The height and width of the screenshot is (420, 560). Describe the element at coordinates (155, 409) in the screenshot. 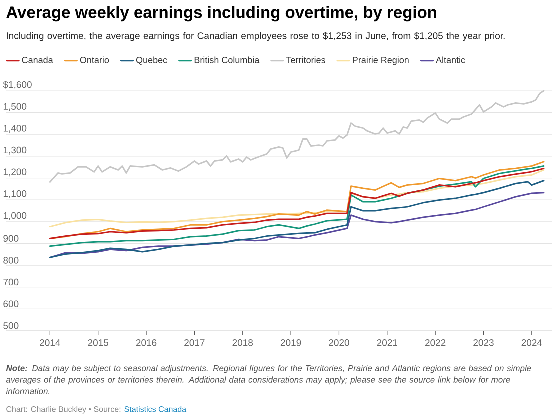

I see `text: Statistics Canada` at that location.